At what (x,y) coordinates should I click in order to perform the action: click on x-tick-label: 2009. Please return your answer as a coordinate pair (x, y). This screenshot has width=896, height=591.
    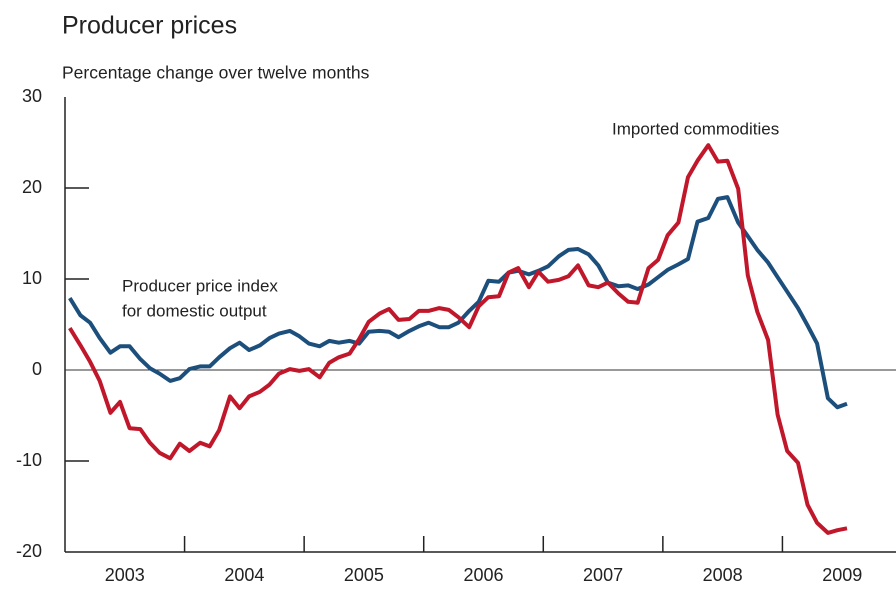
    Looking at the image, I should click on (842, 575).